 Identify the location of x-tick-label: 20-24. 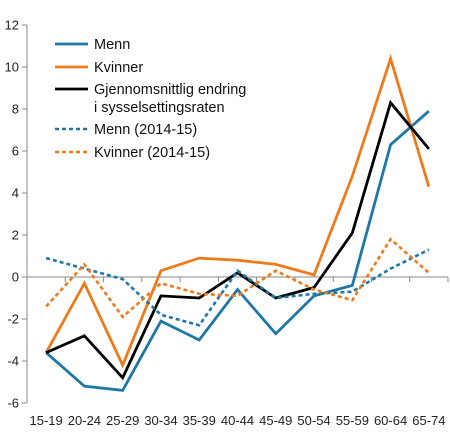
(84, 420).